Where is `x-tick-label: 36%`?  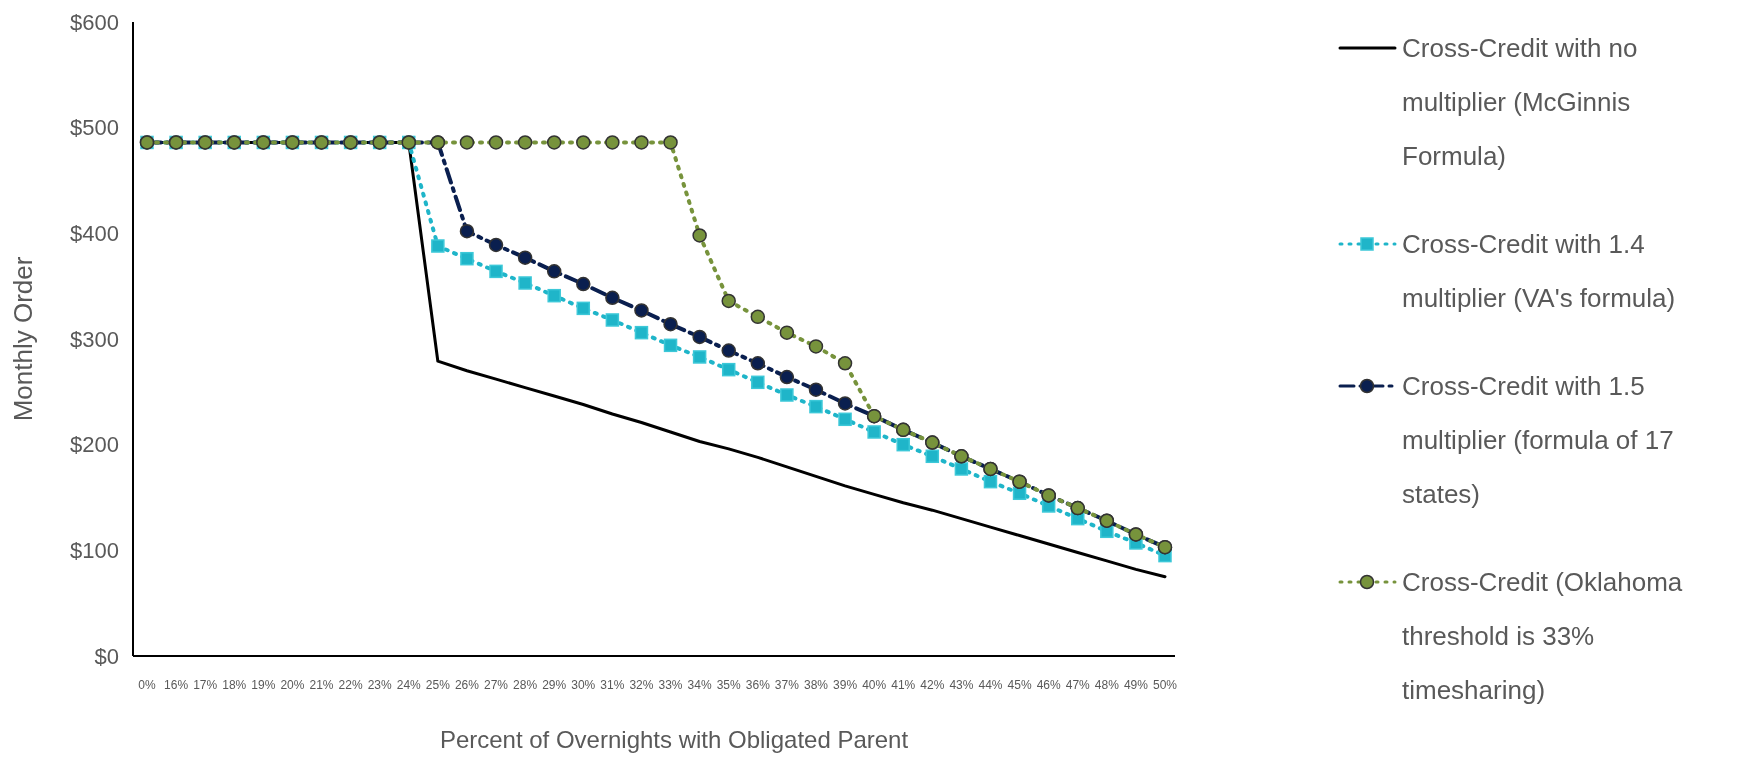 x-tick-label: 36% is located at coordinates (758, 685).